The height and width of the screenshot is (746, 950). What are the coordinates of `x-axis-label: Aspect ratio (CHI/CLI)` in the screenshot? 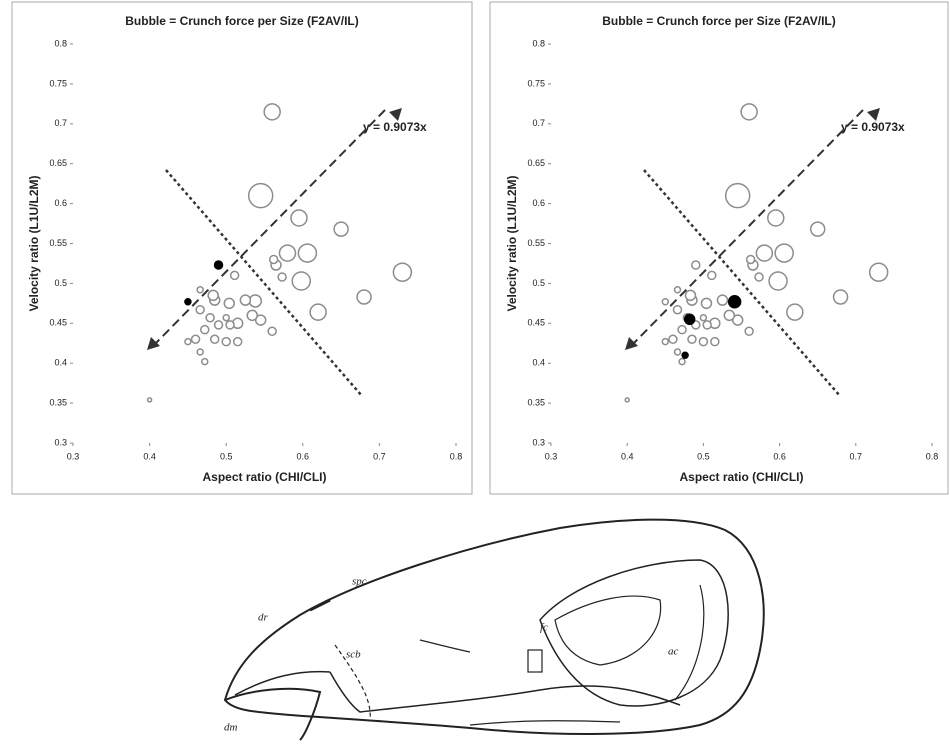 It's located at (264, 477).